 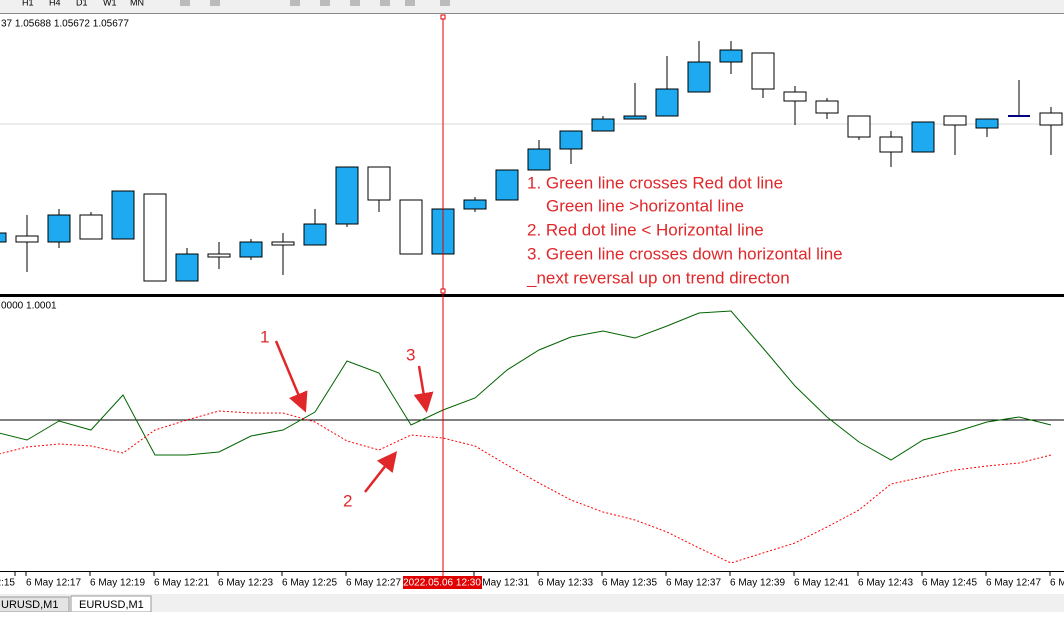 I want to click on time-label: 6 May 12:45, so click(x=949, y=583).